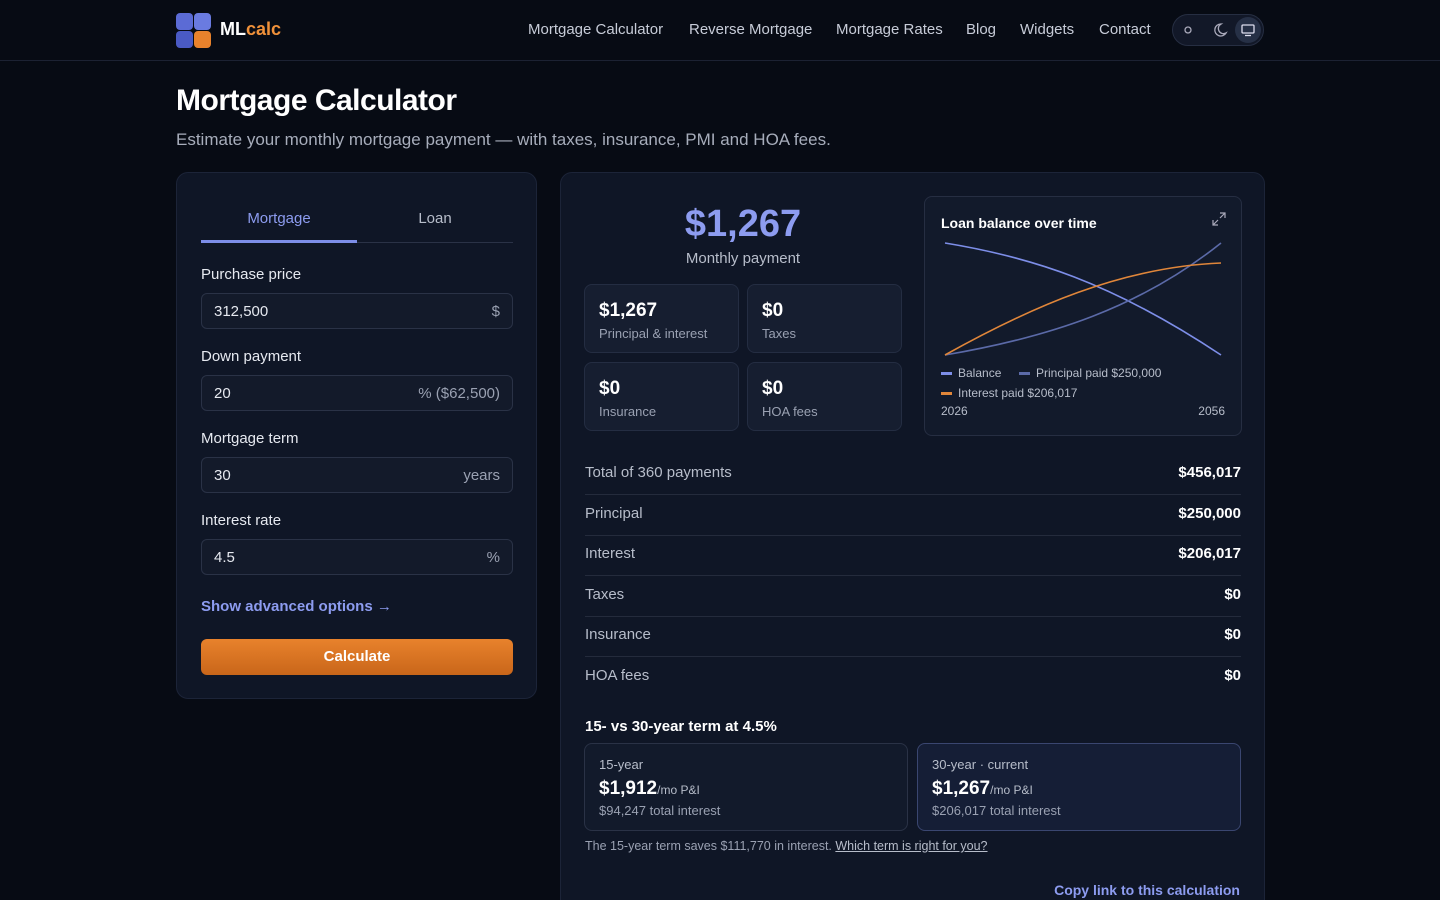 This screenshot has width=1440, height=900. I want to click on tile-label: HOA fees, so click(790, 411).